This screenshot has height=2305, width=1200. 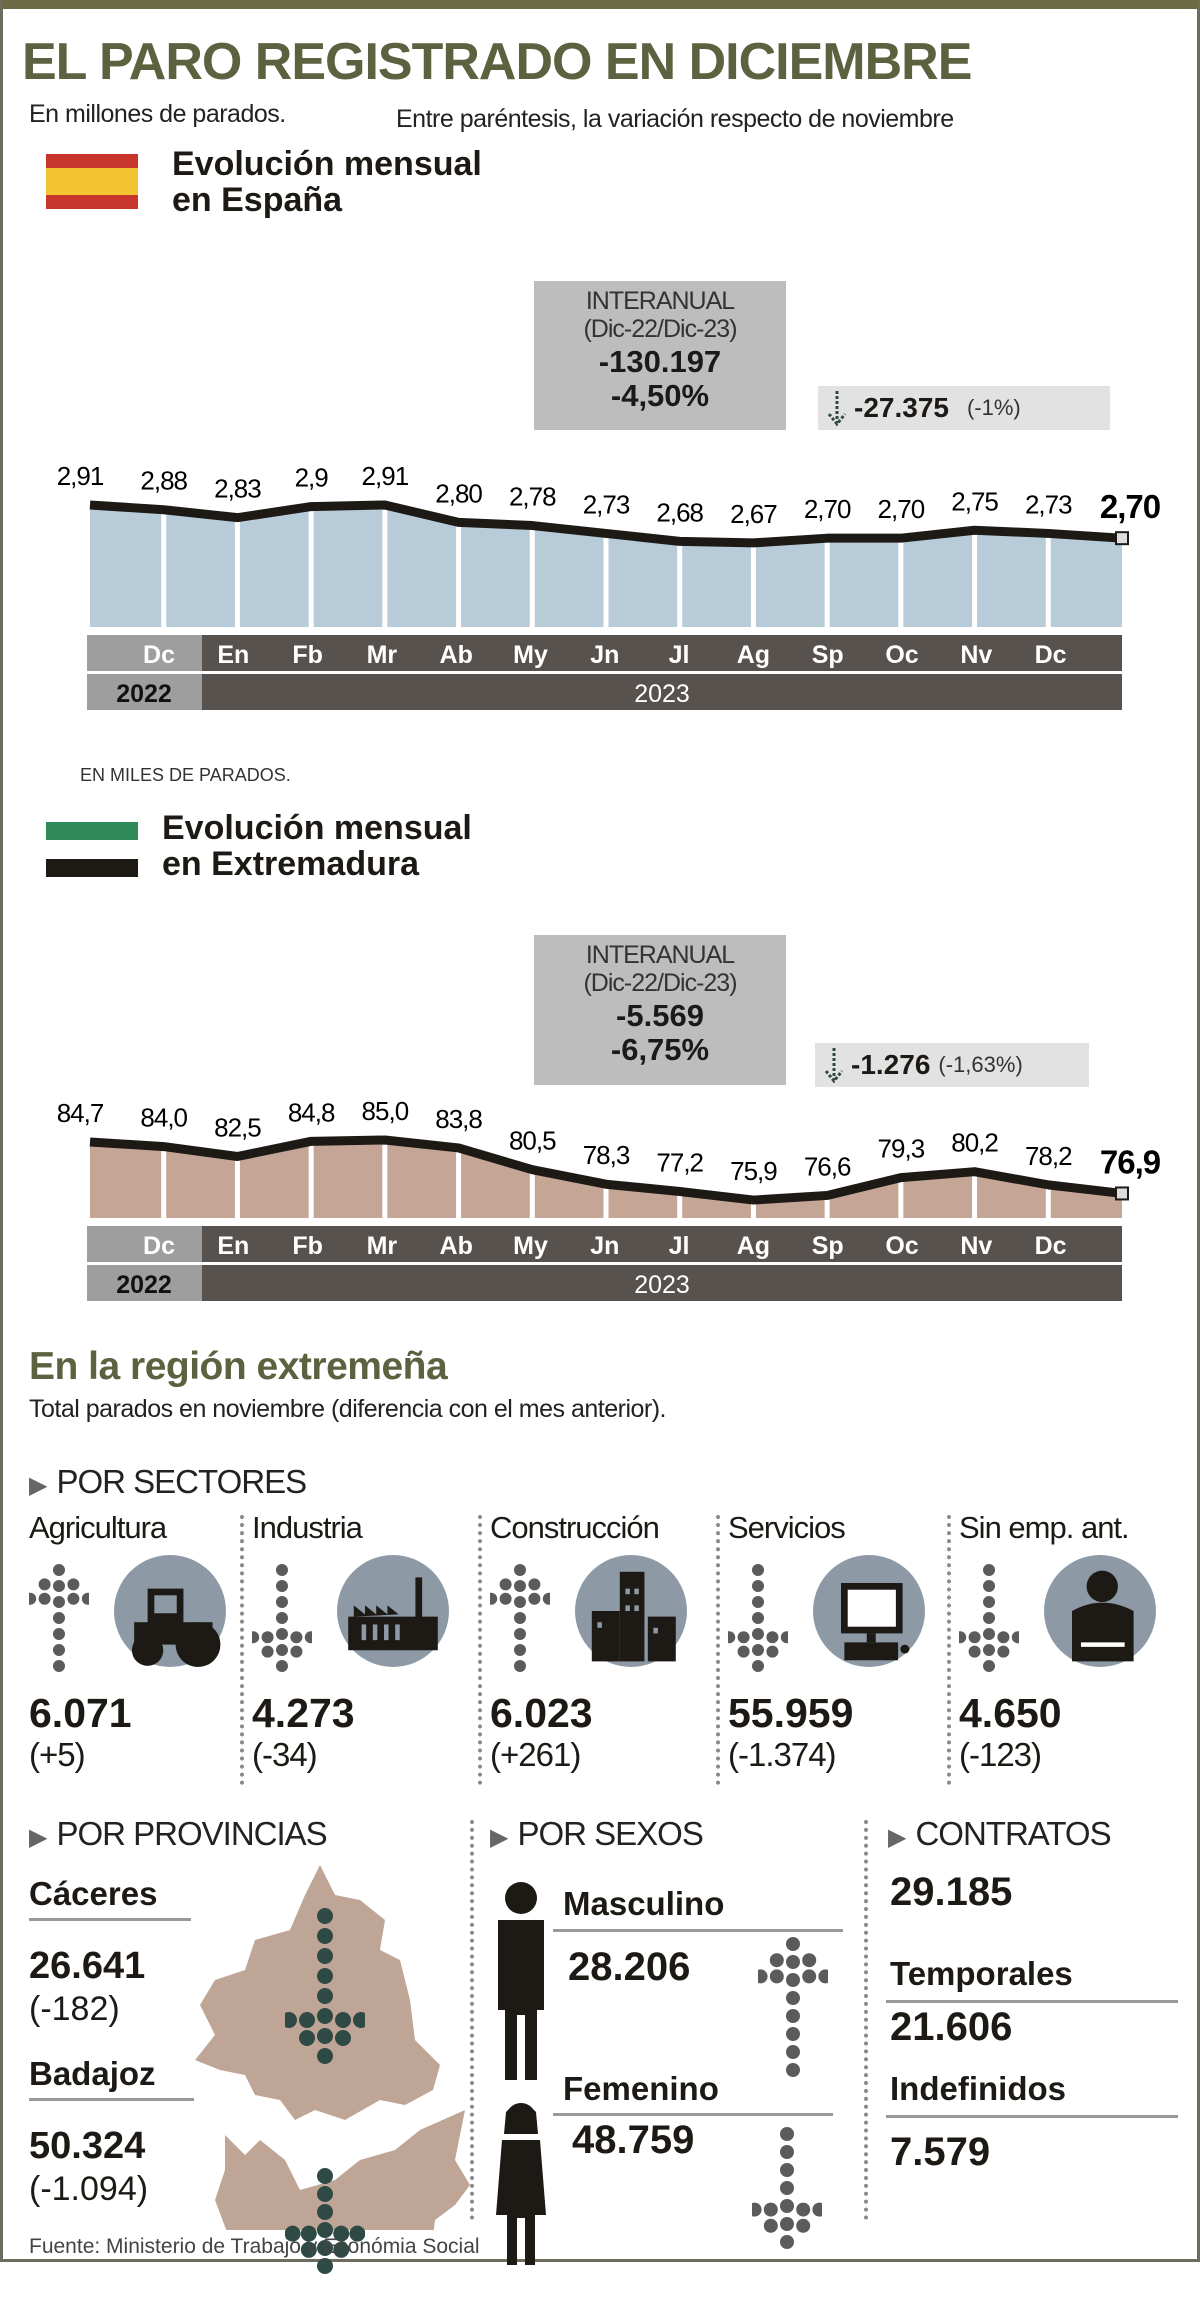 I want to click on month-label: Jn, so click(x=604, y=655).